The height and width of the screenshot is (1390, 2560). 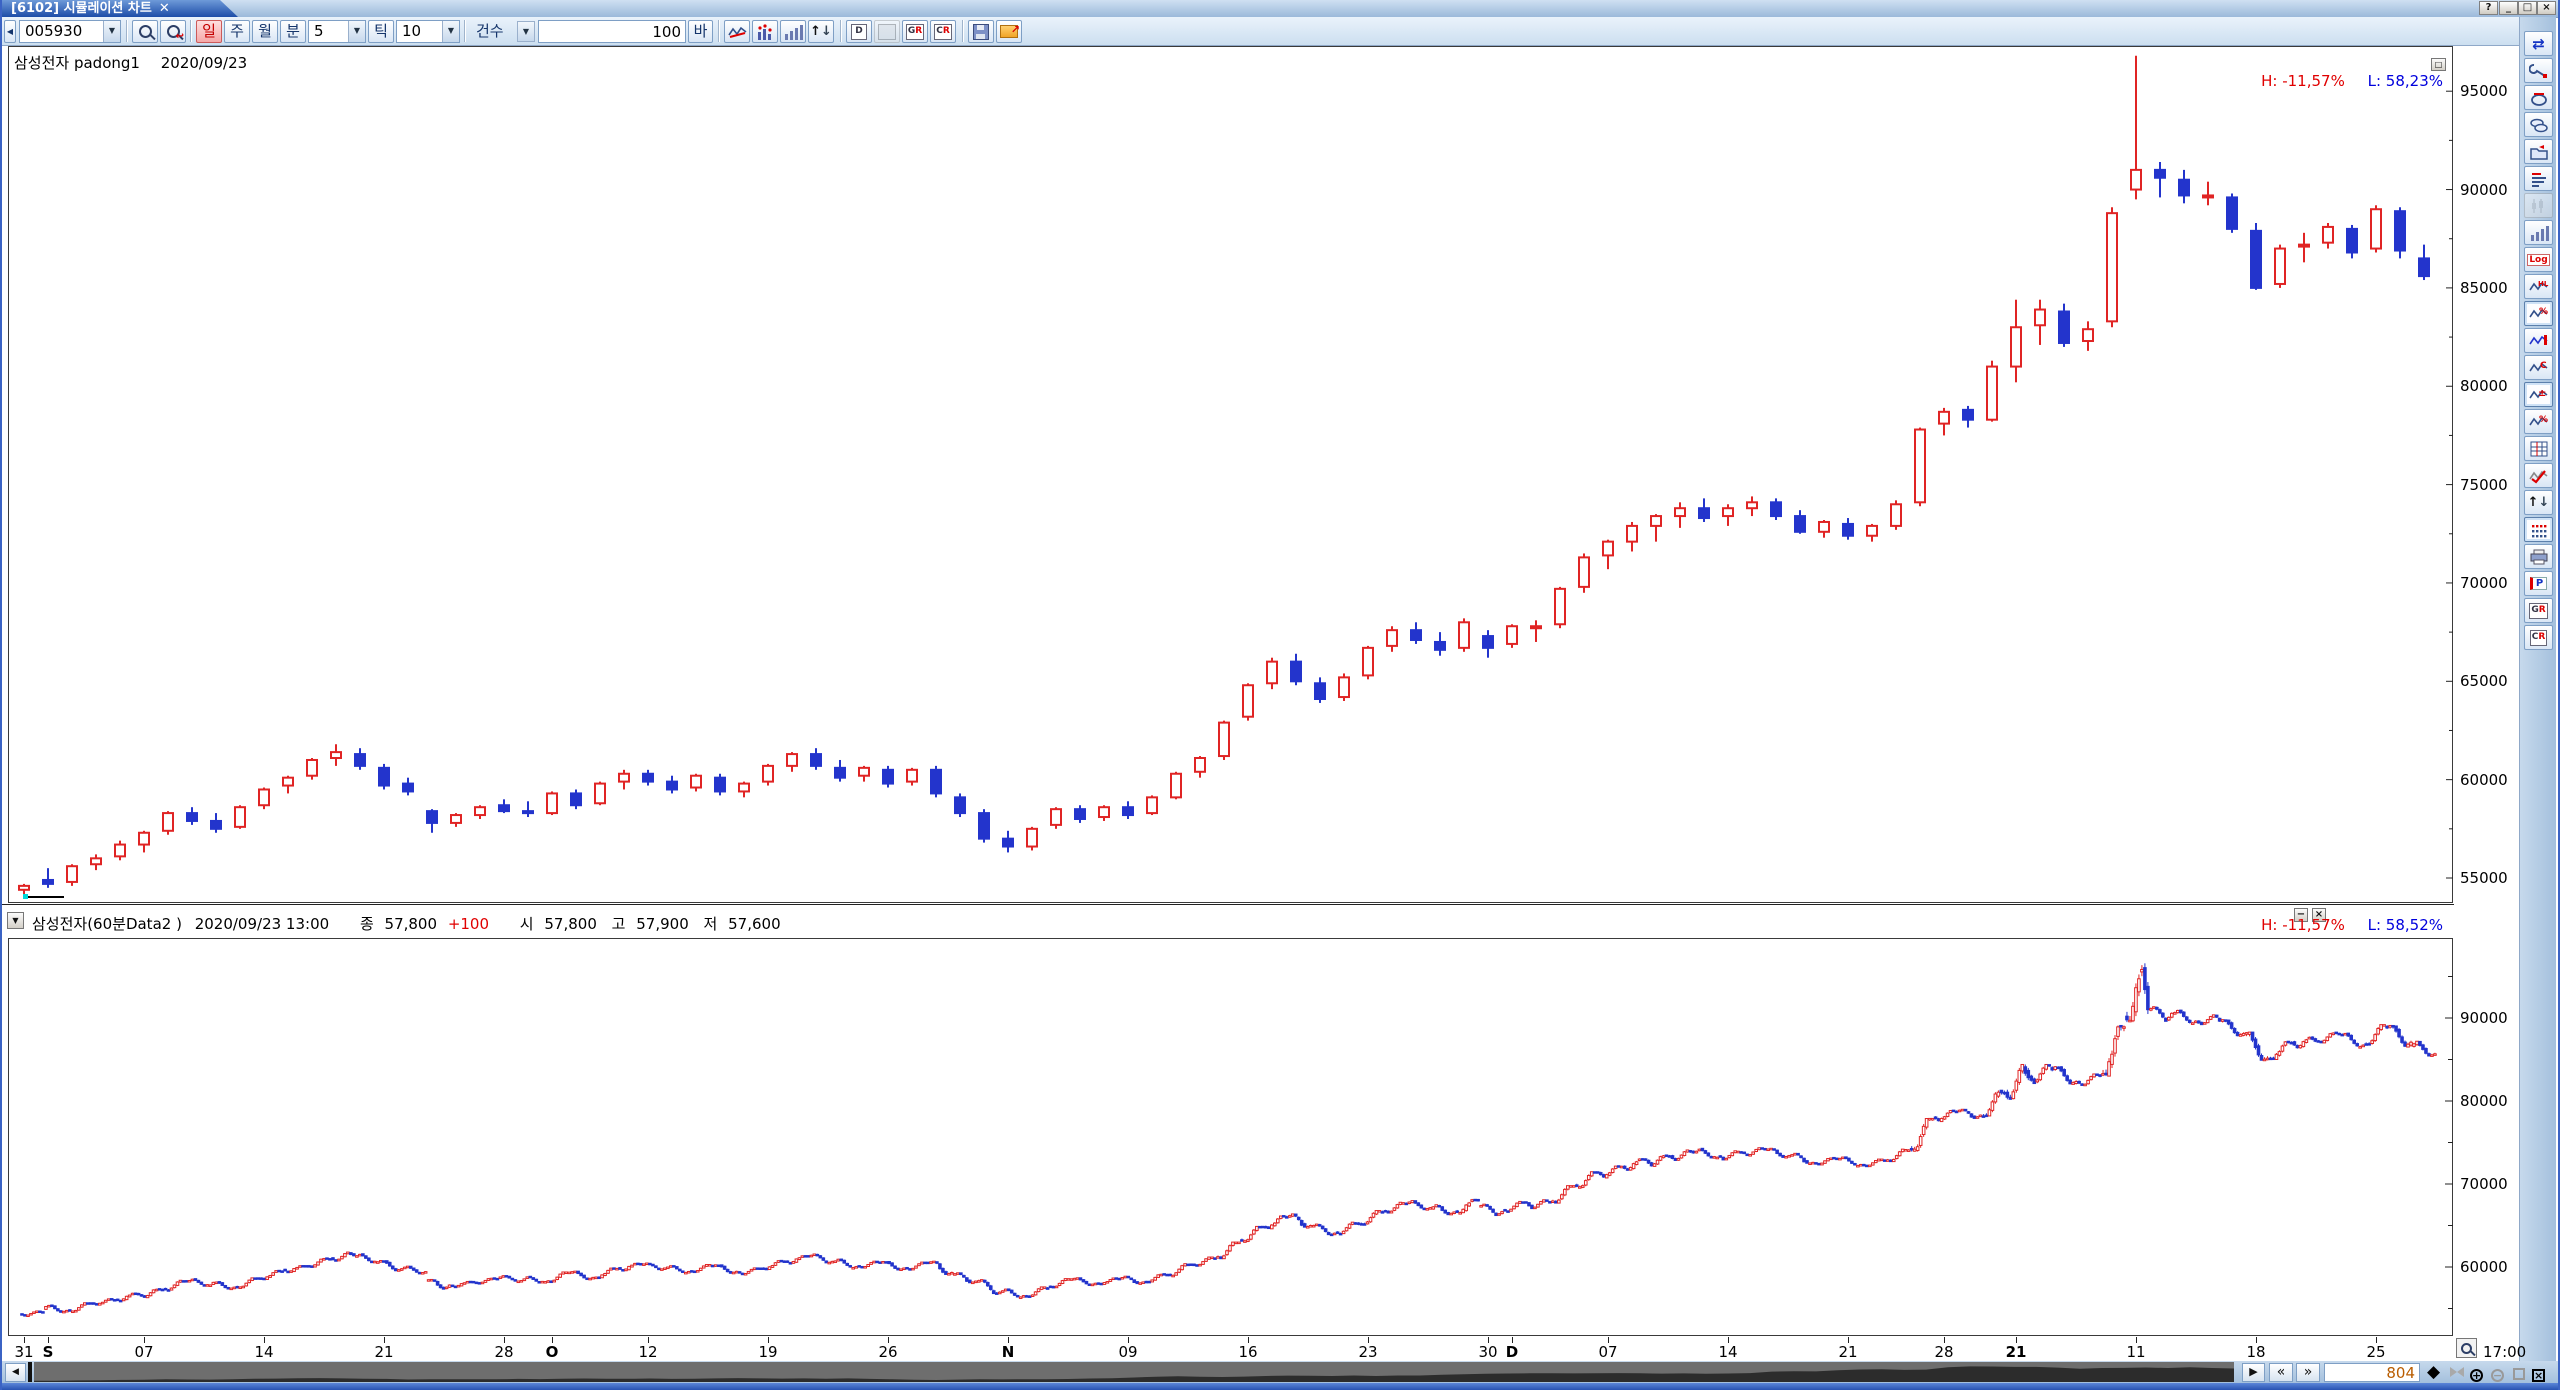 I want to click on search-icon, so click(x=145, y=31).